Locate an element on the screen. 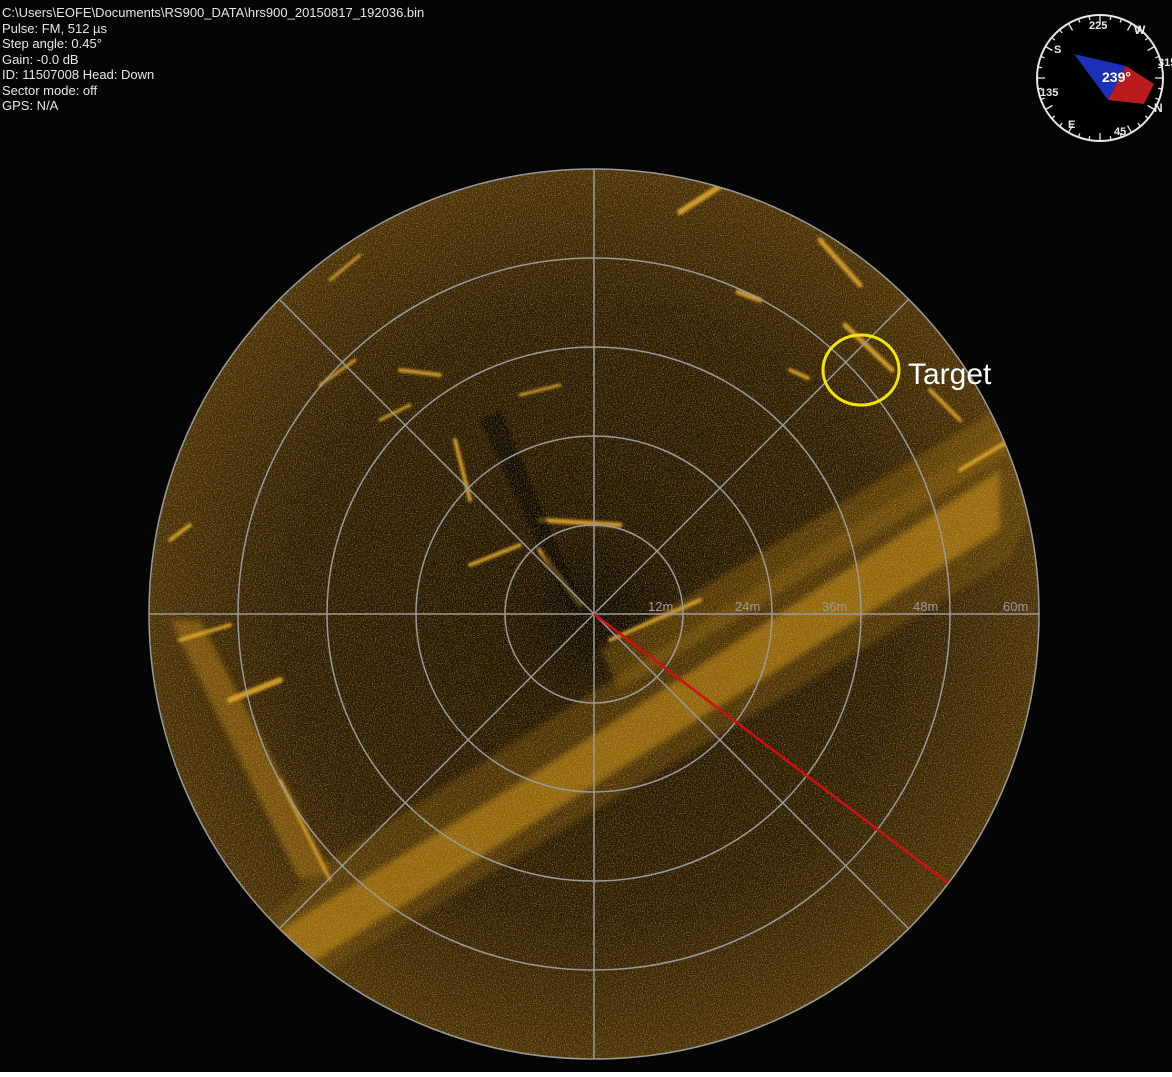 The width and height of the screenshot is (1172, 1077). gps-text: GPS: N/A is located at coordinates (30, 105).